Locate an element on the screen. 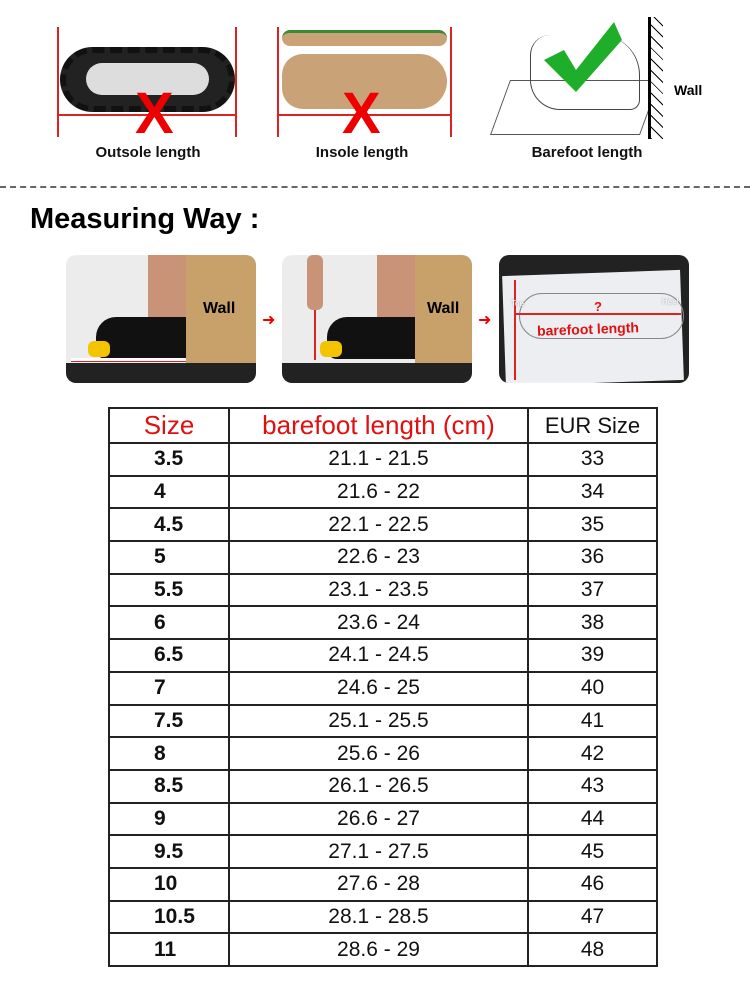  cell-size: 8.5 is located at coordinates (169, 786).